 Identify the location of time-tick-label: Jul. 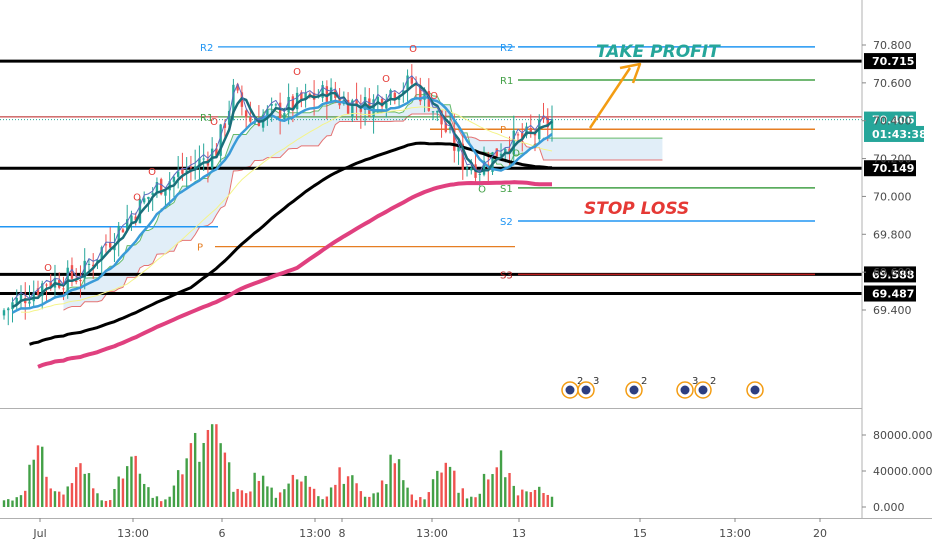
(39, 533).